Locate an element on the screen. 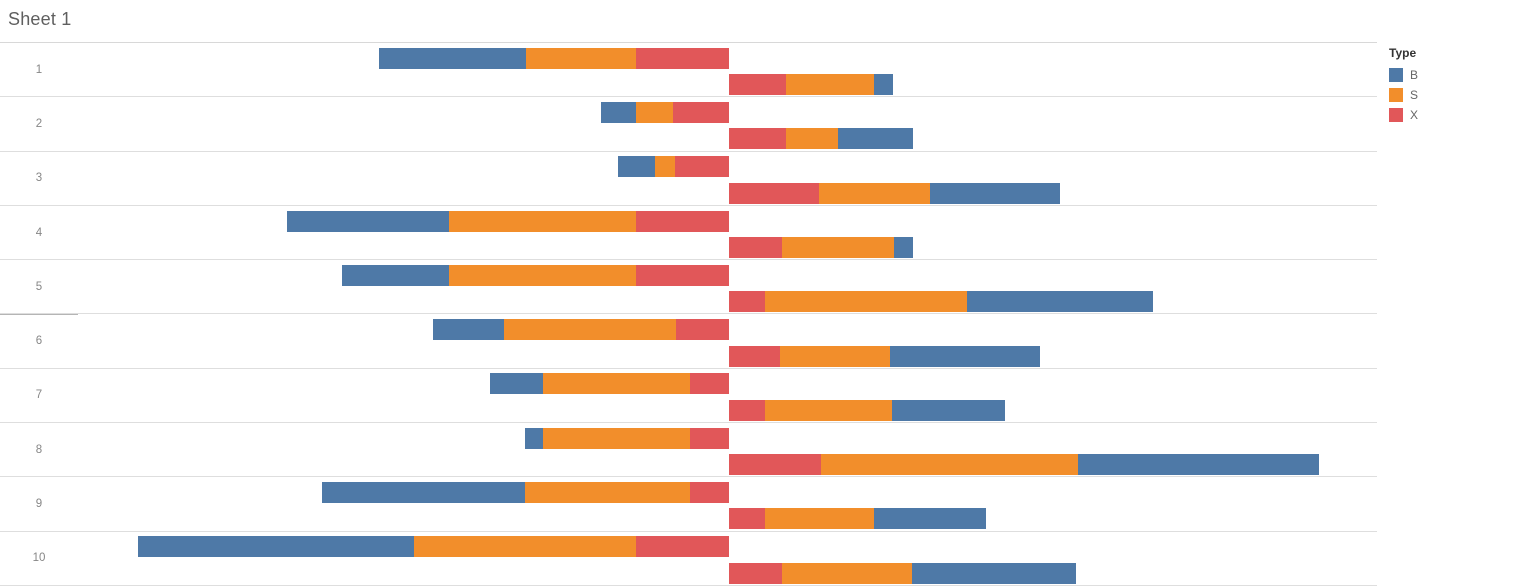 The image size is (1529, 587). chart-row: 2 is located at coordinates (688, 124).